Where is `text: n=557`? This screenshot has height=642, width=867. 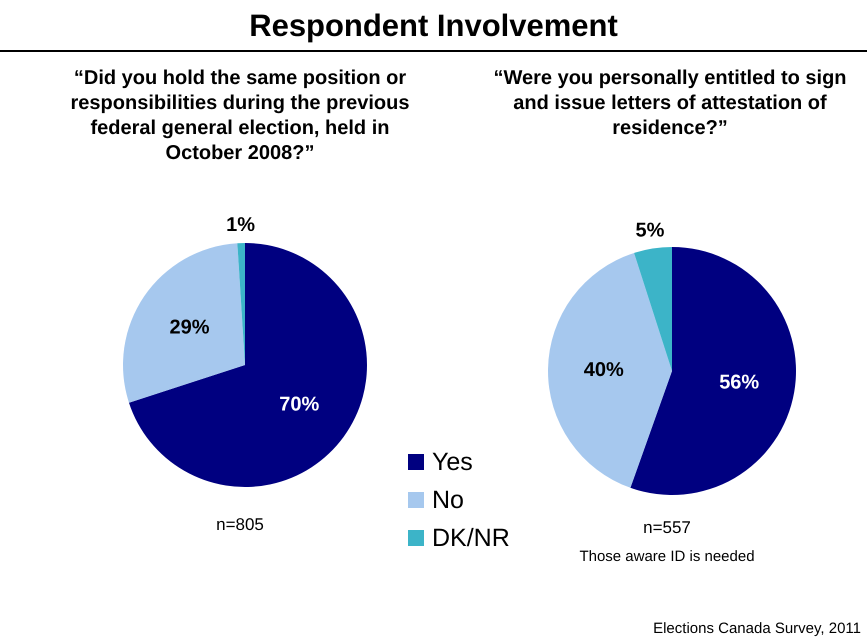
text: n=557 is located at coordinates (667, 528).